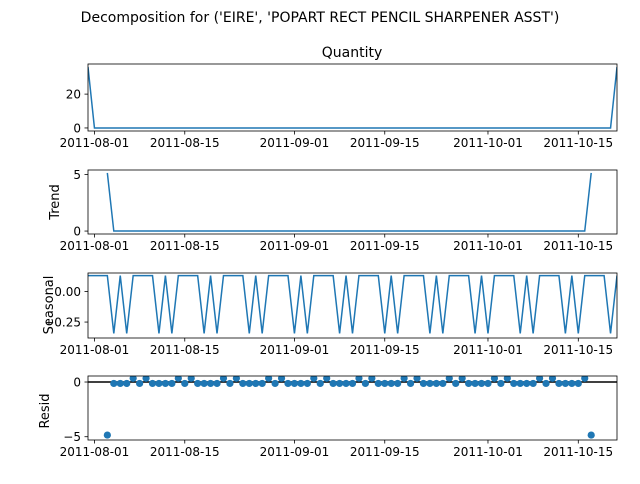 The height and width of the screenshot is (484, 640). I want to click on resid-x-tick-label: 2011-10-15, so click(578, 452).